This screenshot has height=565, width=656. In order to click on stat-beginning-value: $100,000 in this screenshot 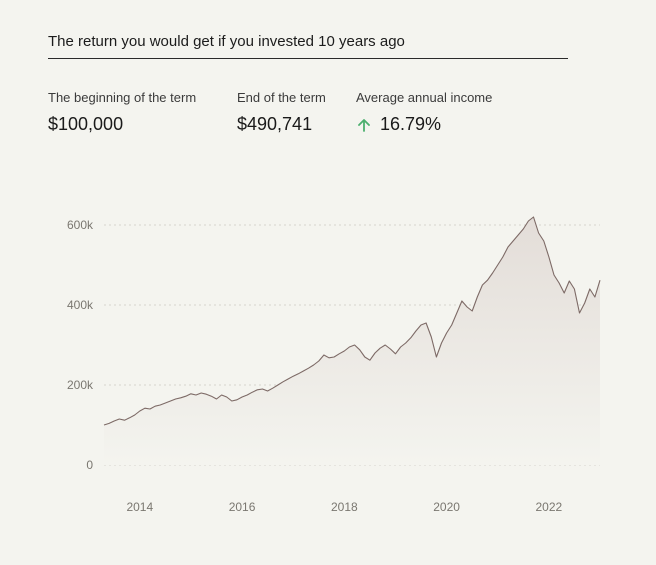, I will do `click(122, 124)`.